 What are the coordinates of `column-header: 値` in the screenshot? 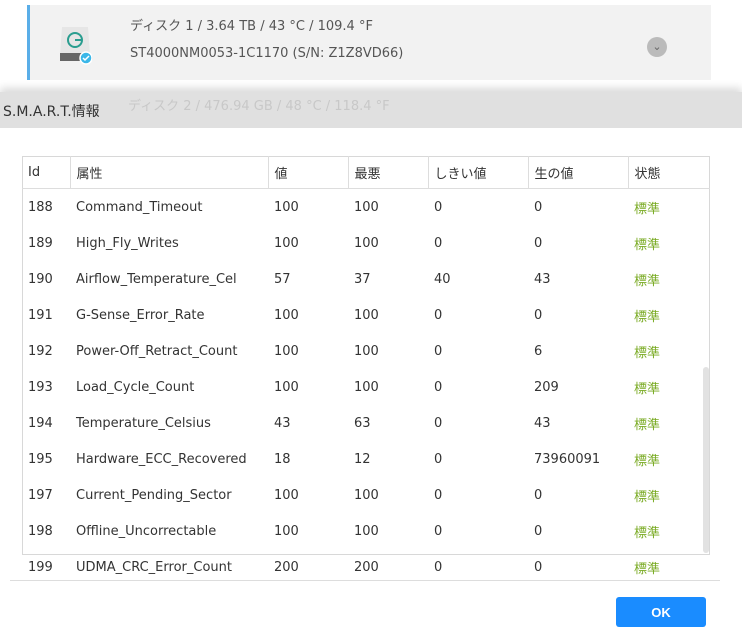 It's located at (308, 172).